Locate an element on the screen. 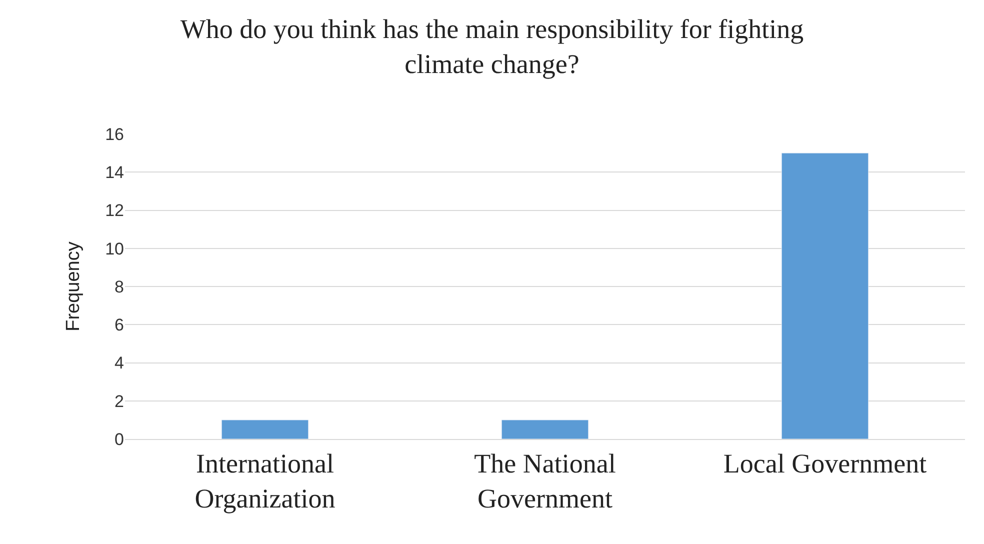 The image size is (984, 544). chart-title: Who do you think has the main responsibility for fighting climate change? is located at coordinates (492, 47).